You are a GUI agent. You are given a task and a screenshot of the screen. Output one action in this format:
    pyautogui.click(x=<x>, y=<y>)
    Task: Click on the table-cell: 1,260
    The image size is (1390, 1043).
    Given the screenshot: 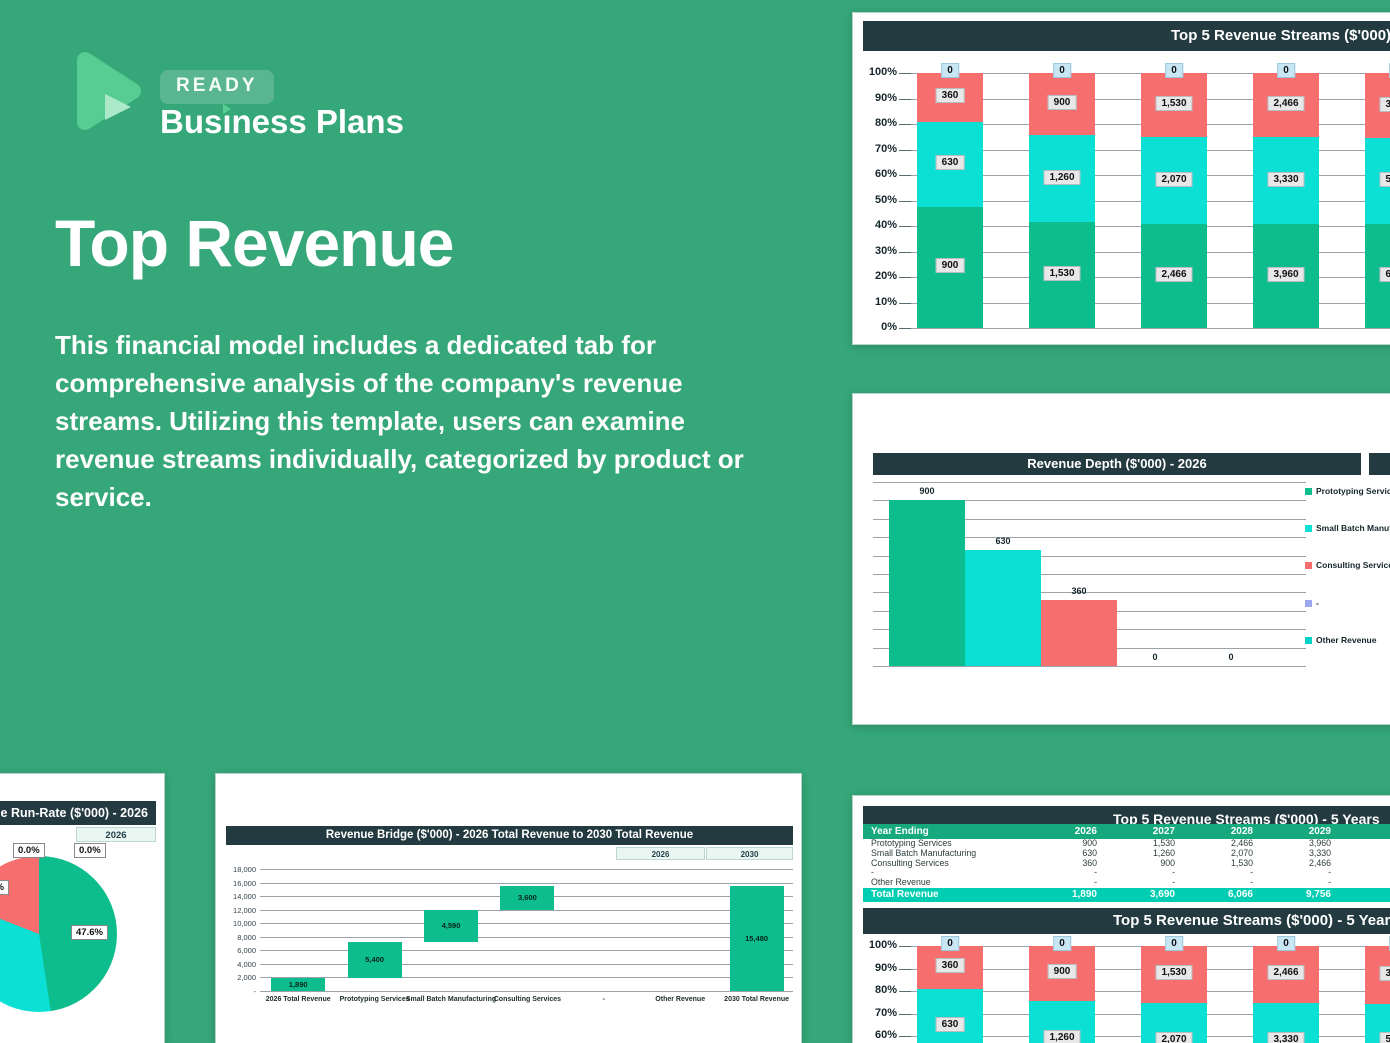 What is the action you would take?
    pyautogui.click(x=1163, y=852)
    